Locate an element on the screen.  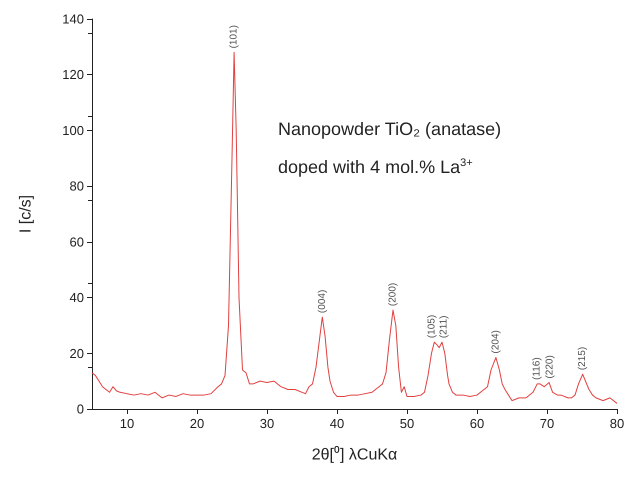
annotation: (204) is located at coordinates (496, 342).